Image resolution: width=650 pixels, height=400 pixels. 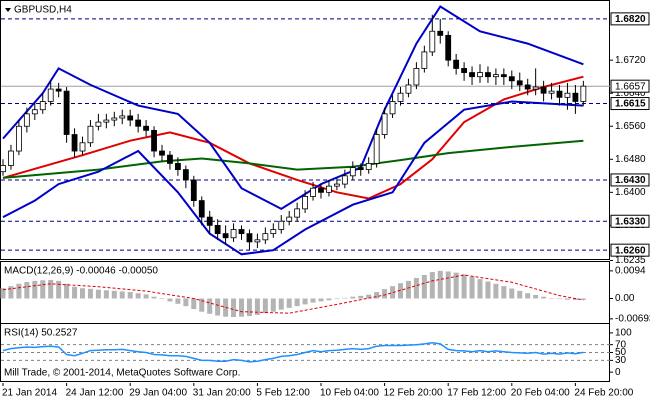 I want to click on level-label: 1.6430, so click(x=630, y=180).